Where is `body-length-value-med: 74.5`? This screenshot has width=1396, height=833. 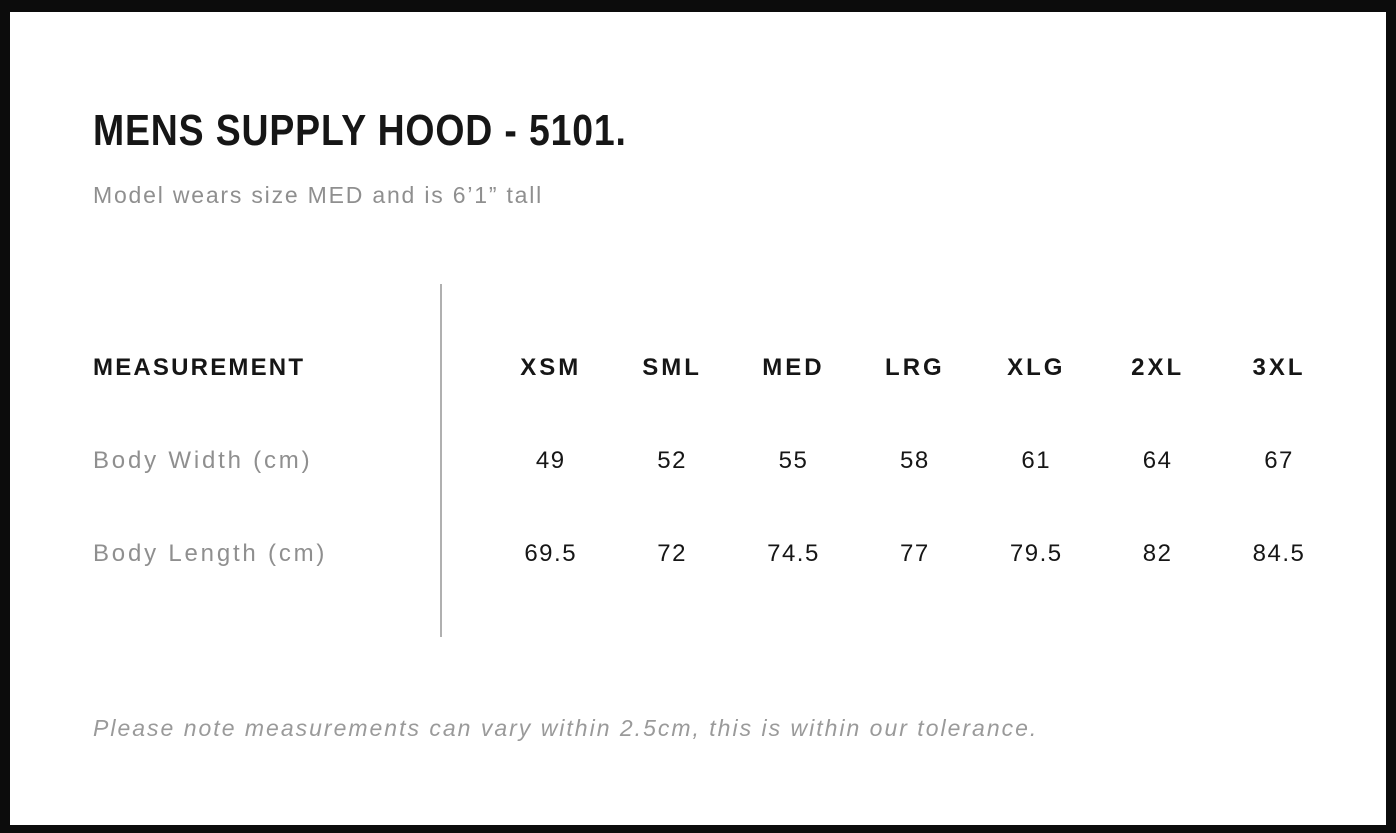 body-length-value-med: 74.5 is located at coordinates (793, 553).